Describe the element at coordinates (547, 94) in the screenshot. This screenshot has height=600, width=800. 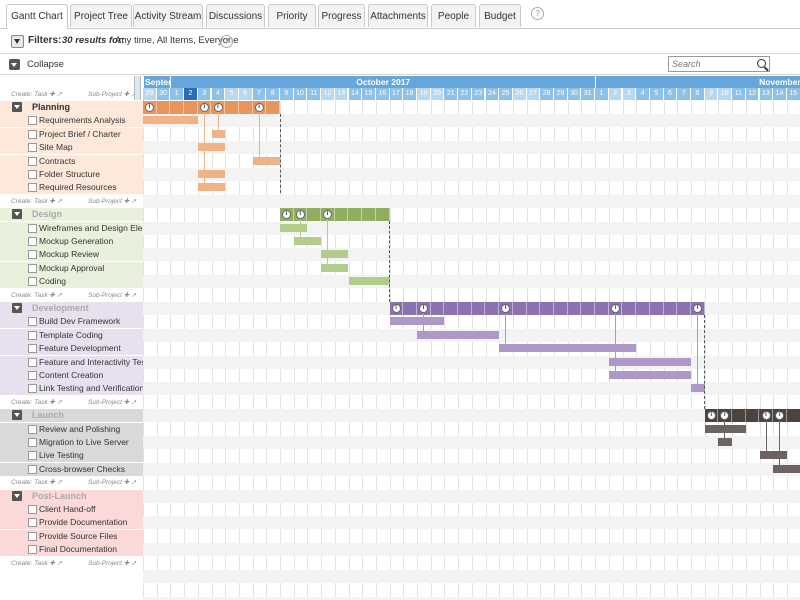
I see `timeline-day: 28` at that location.